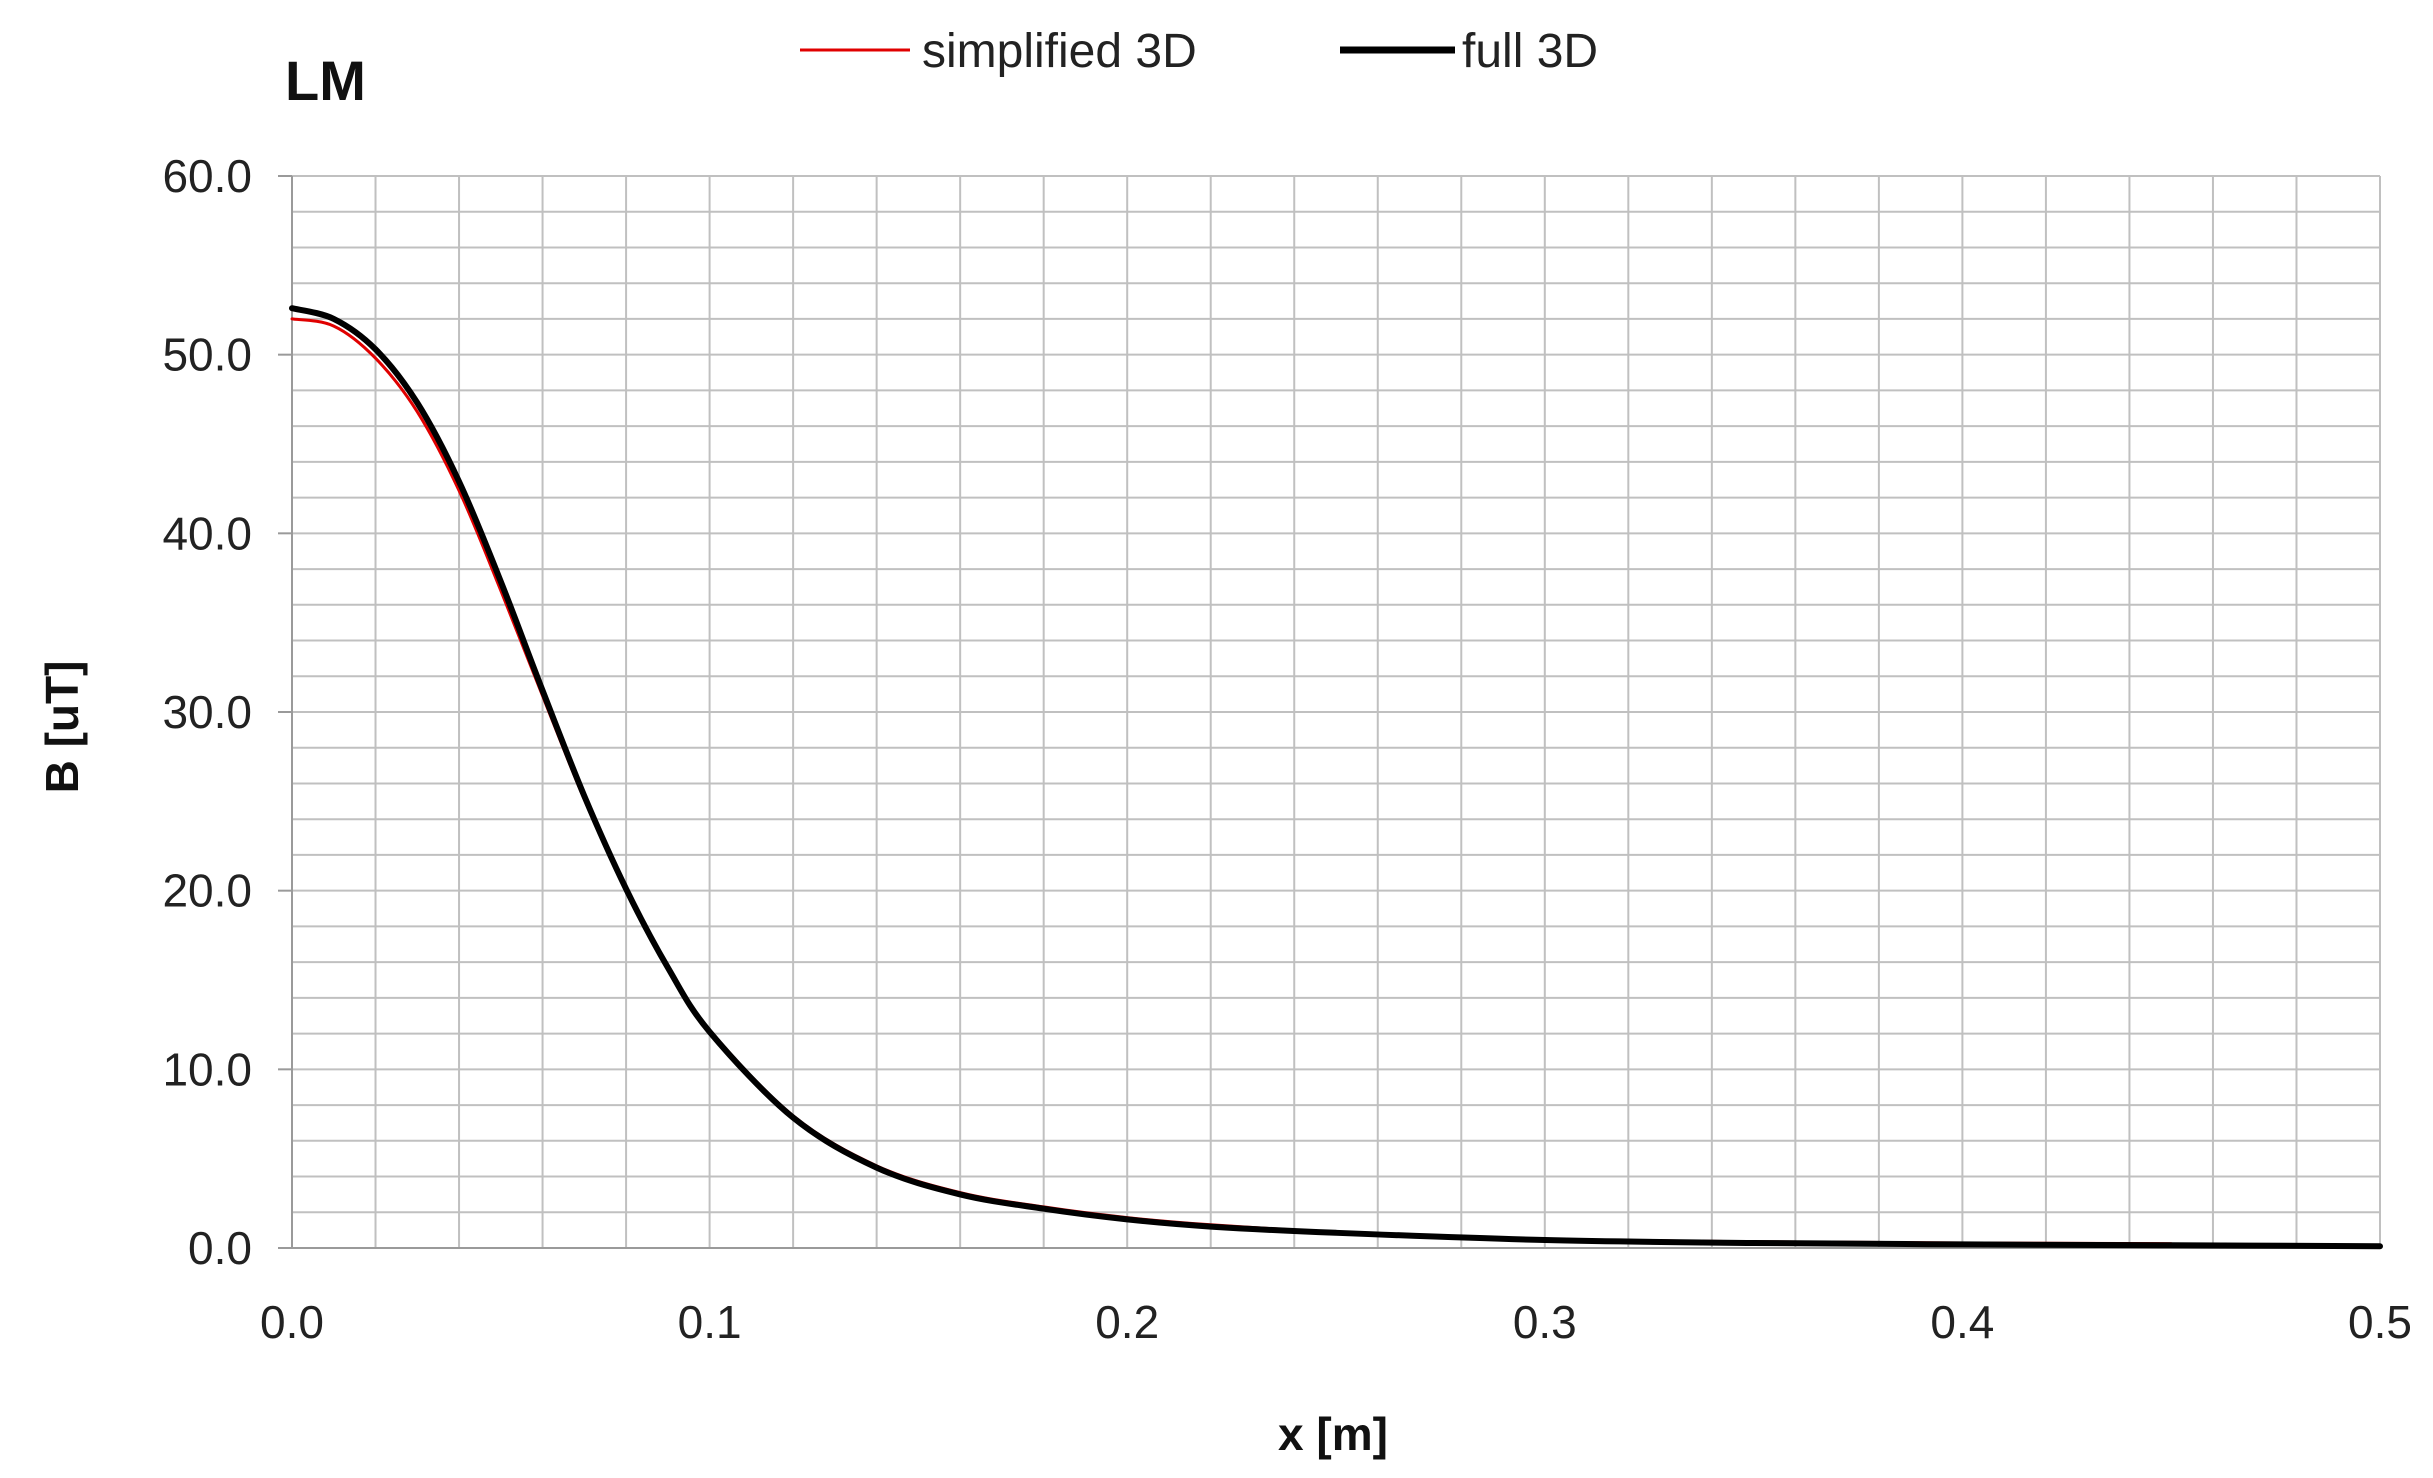 The width and height of the screenshot is (2433, 1478). I want to click on x-tick-label: 0.1, so click(710, 1322).